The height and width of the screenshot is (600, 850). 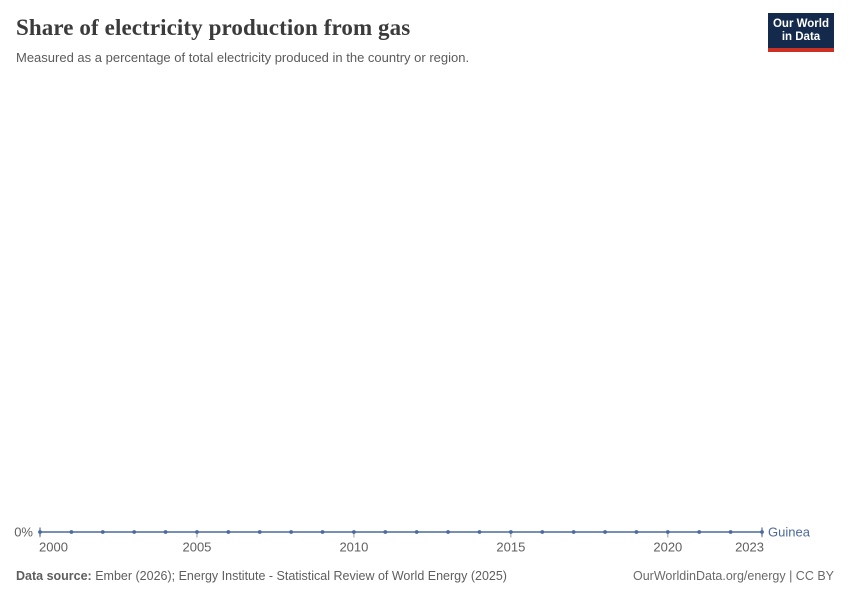 I want to click on data-point-2020, so click(x=667, y=532).